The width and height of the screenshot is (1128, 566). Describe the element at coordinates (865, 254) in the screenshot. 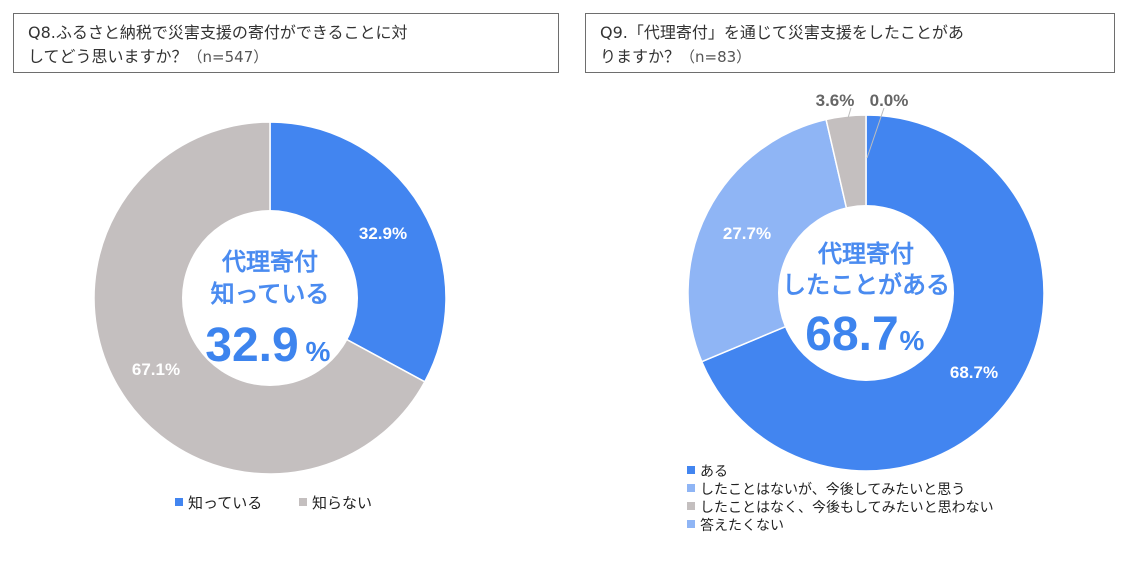

I see `q9-center-line1: 代理寄付` at that location.